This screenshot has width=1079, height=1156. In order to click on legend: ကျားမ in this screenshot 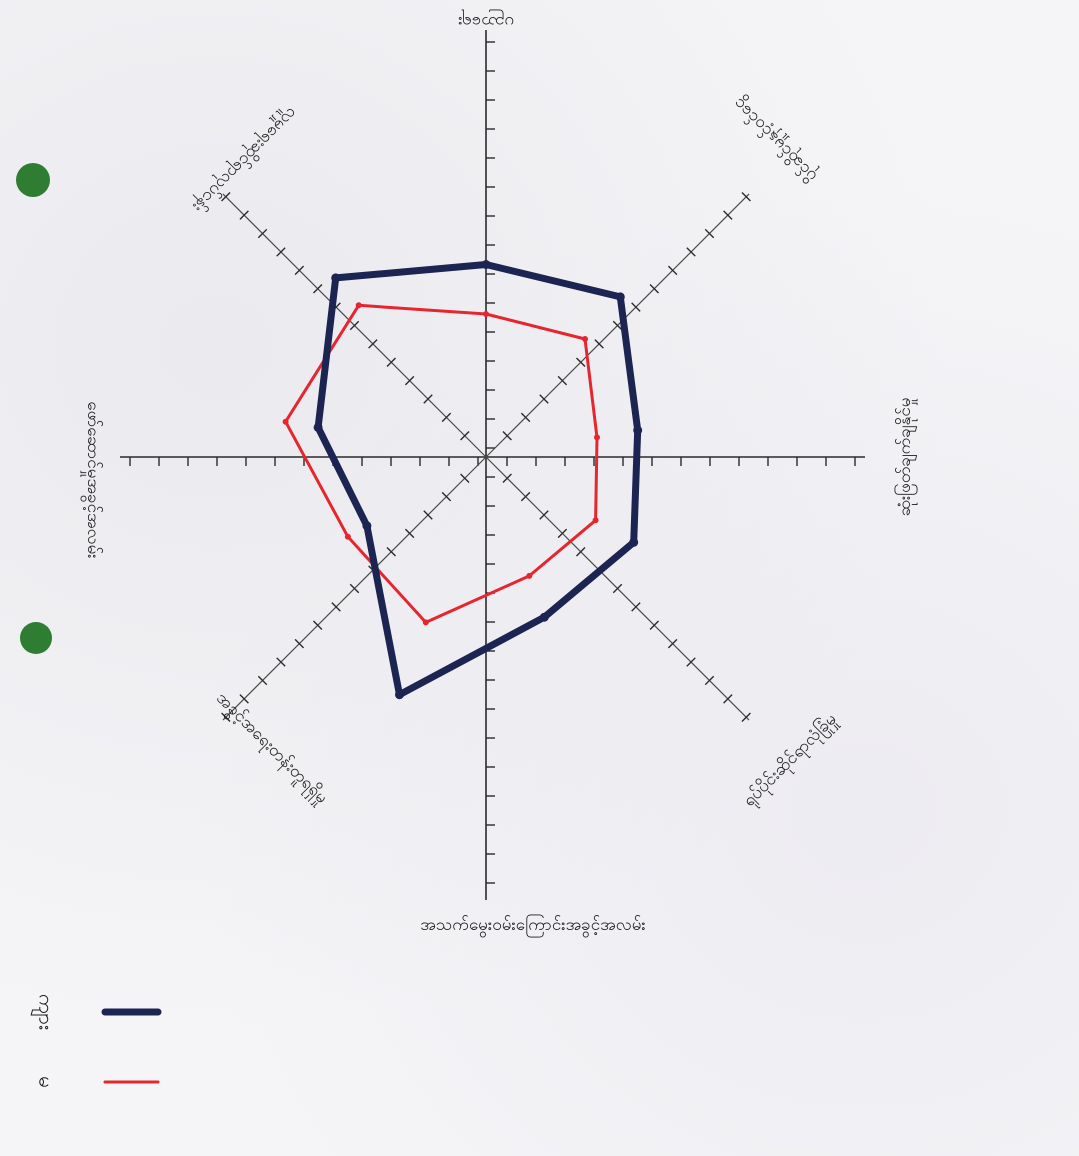, I will do `click(96, 1041)`.